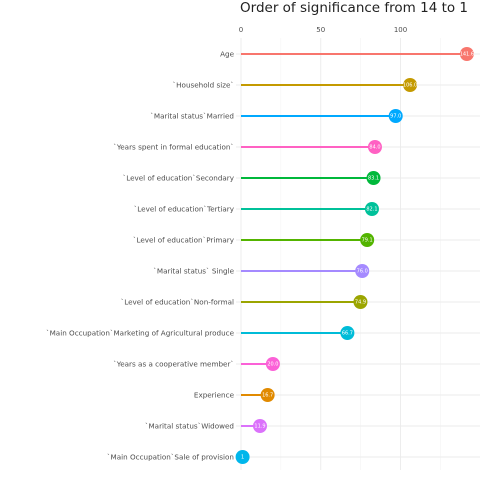 The image size is (480, 480). Describe the element at coordinates (173, 364) in the screenshot. I see `y-tick-label: `Years as a cooperative member`` at that location.